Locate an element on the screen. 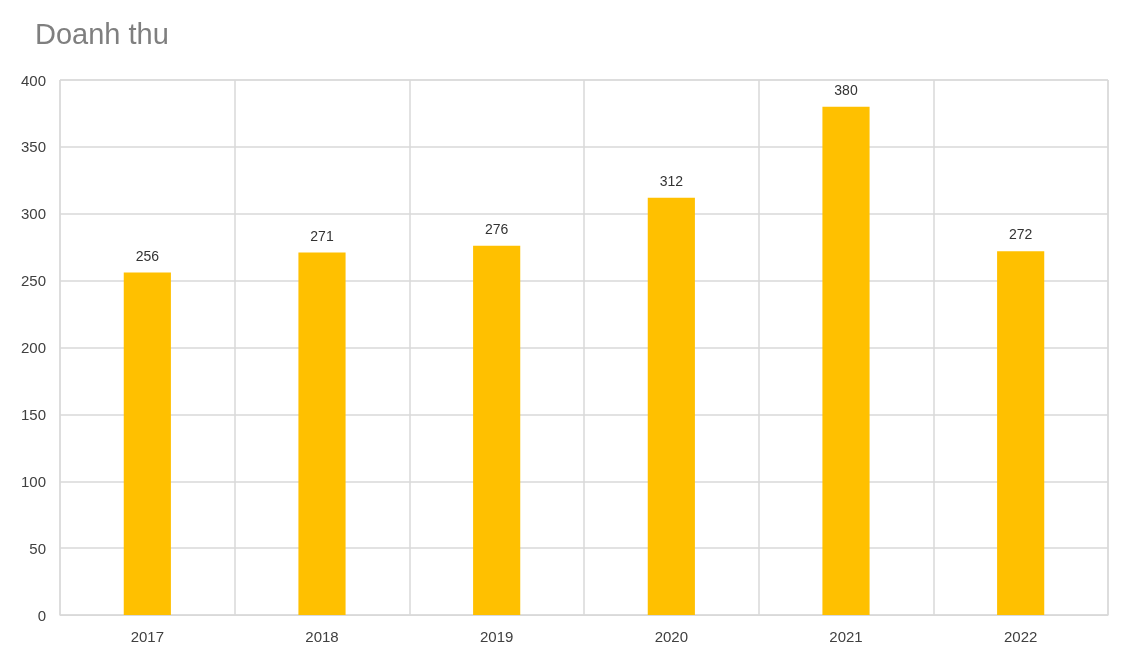 The image size is (1124, 660). x-tick-label: 2022 is located at coordinates (1020, 636).